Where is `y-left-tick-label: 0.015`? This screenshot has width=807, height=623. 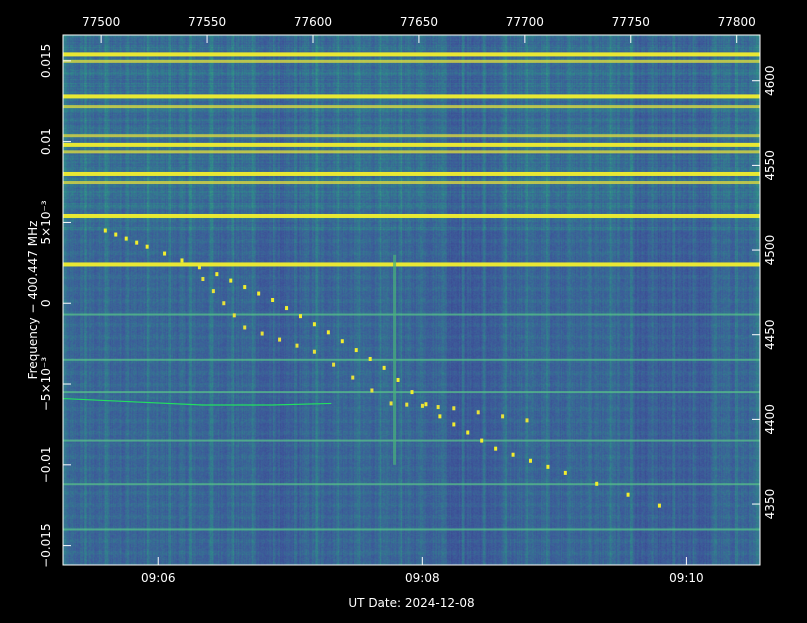 y-left-tick-label: 0.015 is located at coordinates (46, 61).